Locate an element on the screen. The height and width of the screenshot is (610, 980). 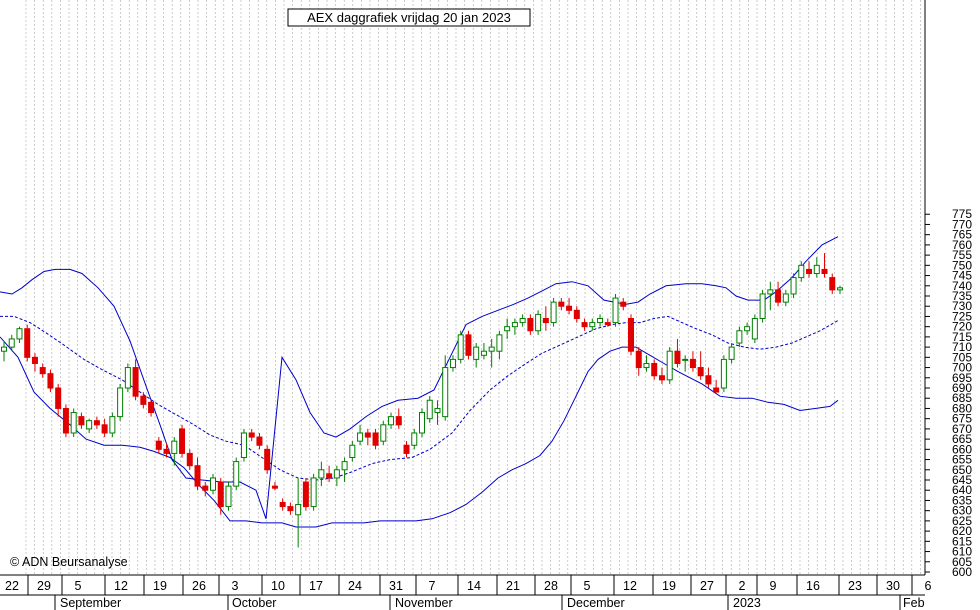
y-tick-label: 650 is located at coordinates (962, 470).